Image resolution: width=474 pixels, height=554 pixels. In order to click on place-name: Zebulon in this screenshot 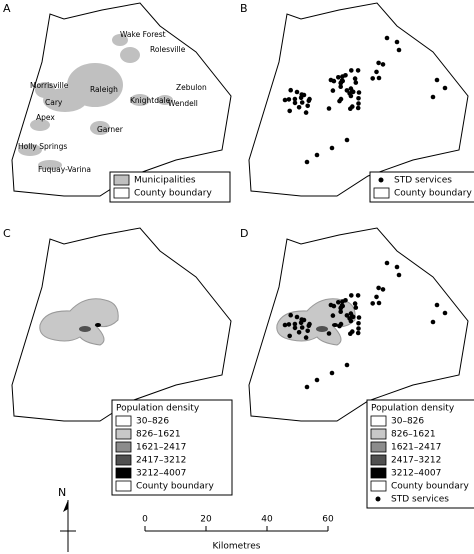, I will do `click(191, 87)`.